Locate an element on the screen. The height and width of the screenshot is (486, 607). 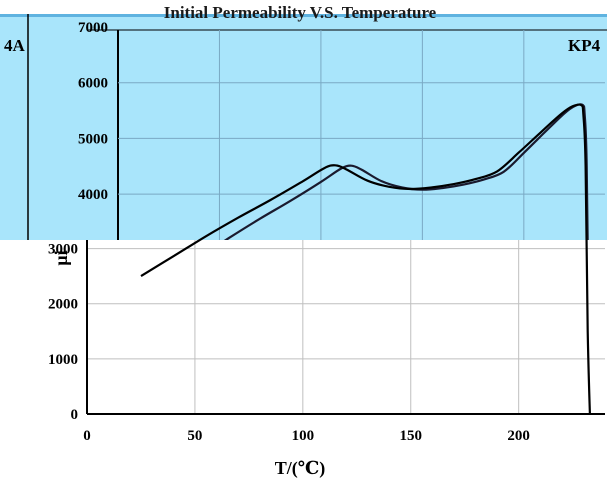
y-tick-label: 3000 is located at coordinates (63, 250).